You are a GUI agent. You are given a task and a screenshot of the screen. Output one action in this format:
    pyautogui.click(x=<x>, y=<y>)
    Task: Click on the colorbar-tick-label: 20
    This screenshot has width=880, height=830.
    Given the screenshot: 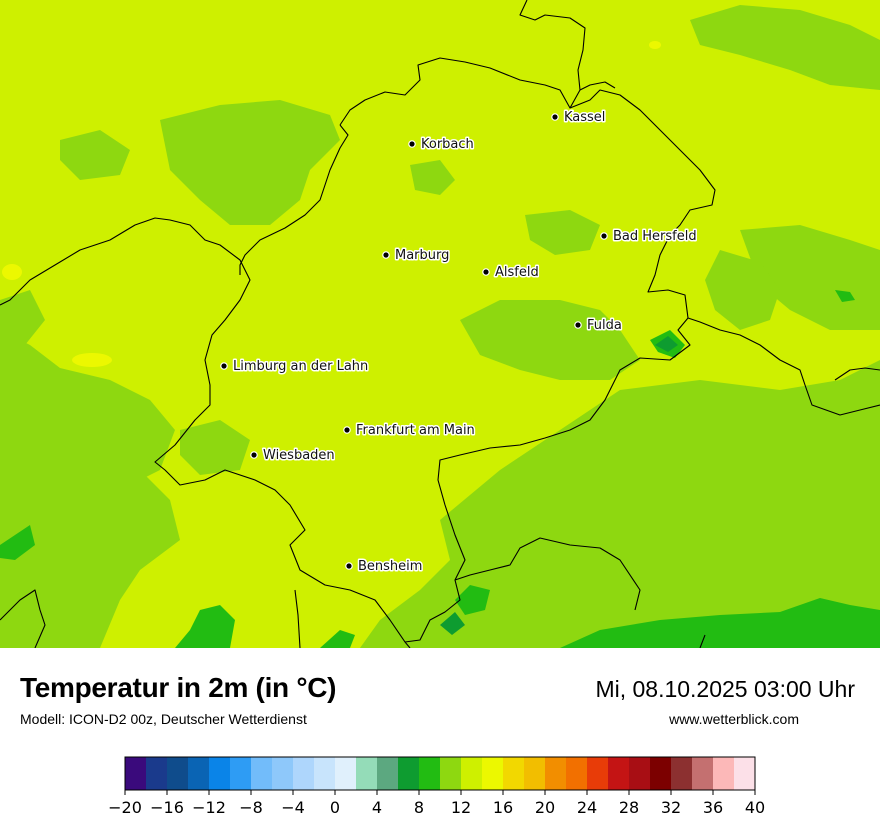 What is the action you would take?
    pyautogui.click(x=545, y=807)
    